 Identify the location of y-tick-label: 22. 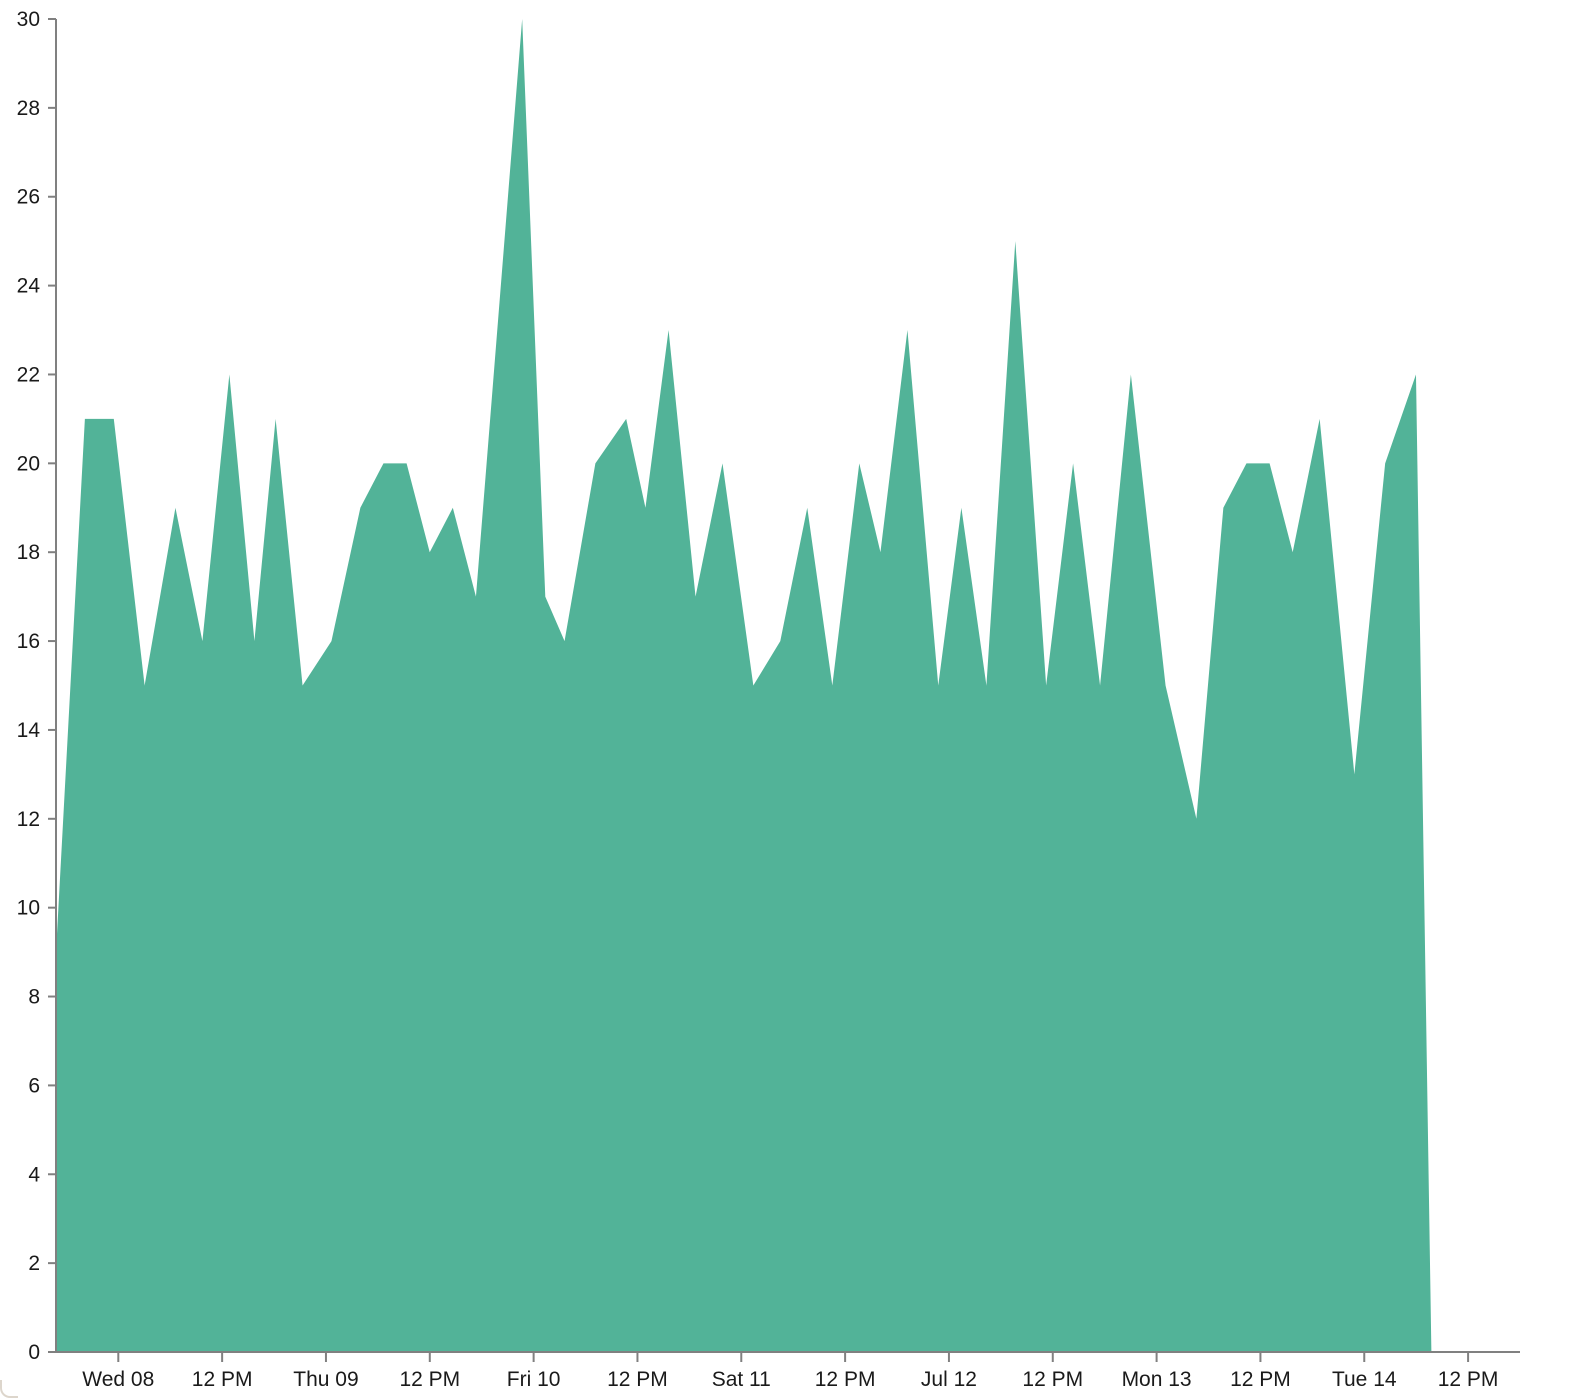
(28, 374).